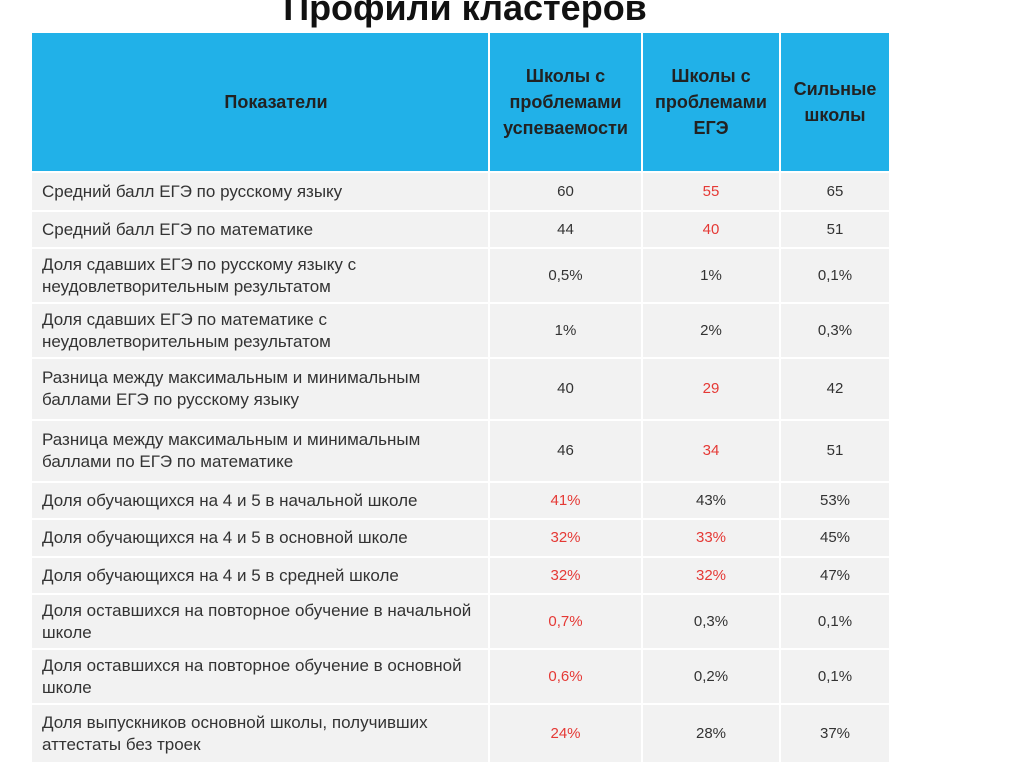 Image resolution: width=1024 pixels, height=767 pixels. Describe the element at coordinates (834, 575) in the screenshot. I see `value-cell: 47%` at that location.